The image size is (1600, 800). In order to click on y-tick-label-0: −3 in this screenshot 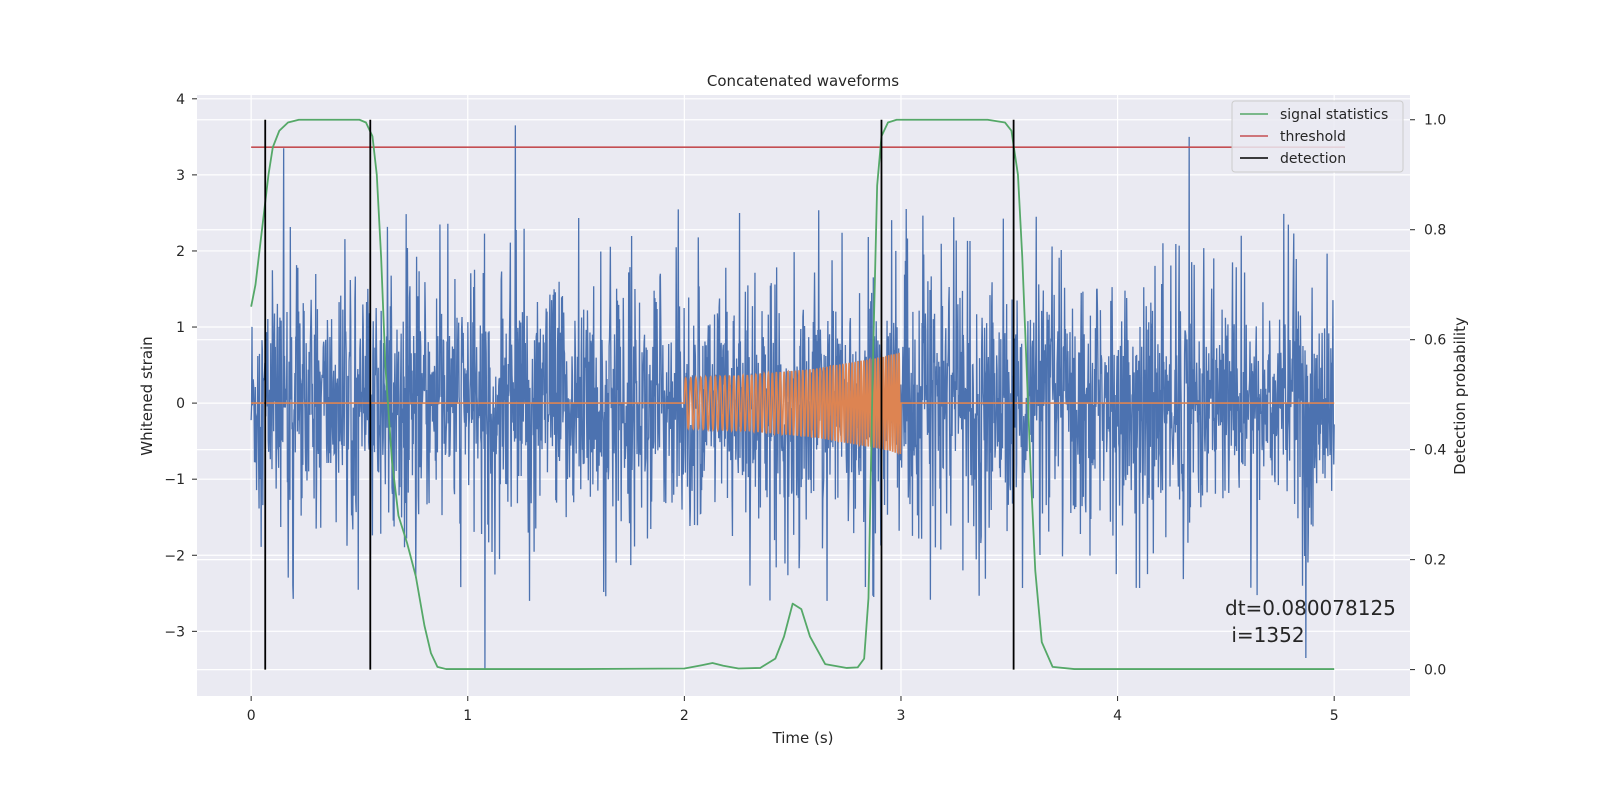, I will do `click(174, 632)`.